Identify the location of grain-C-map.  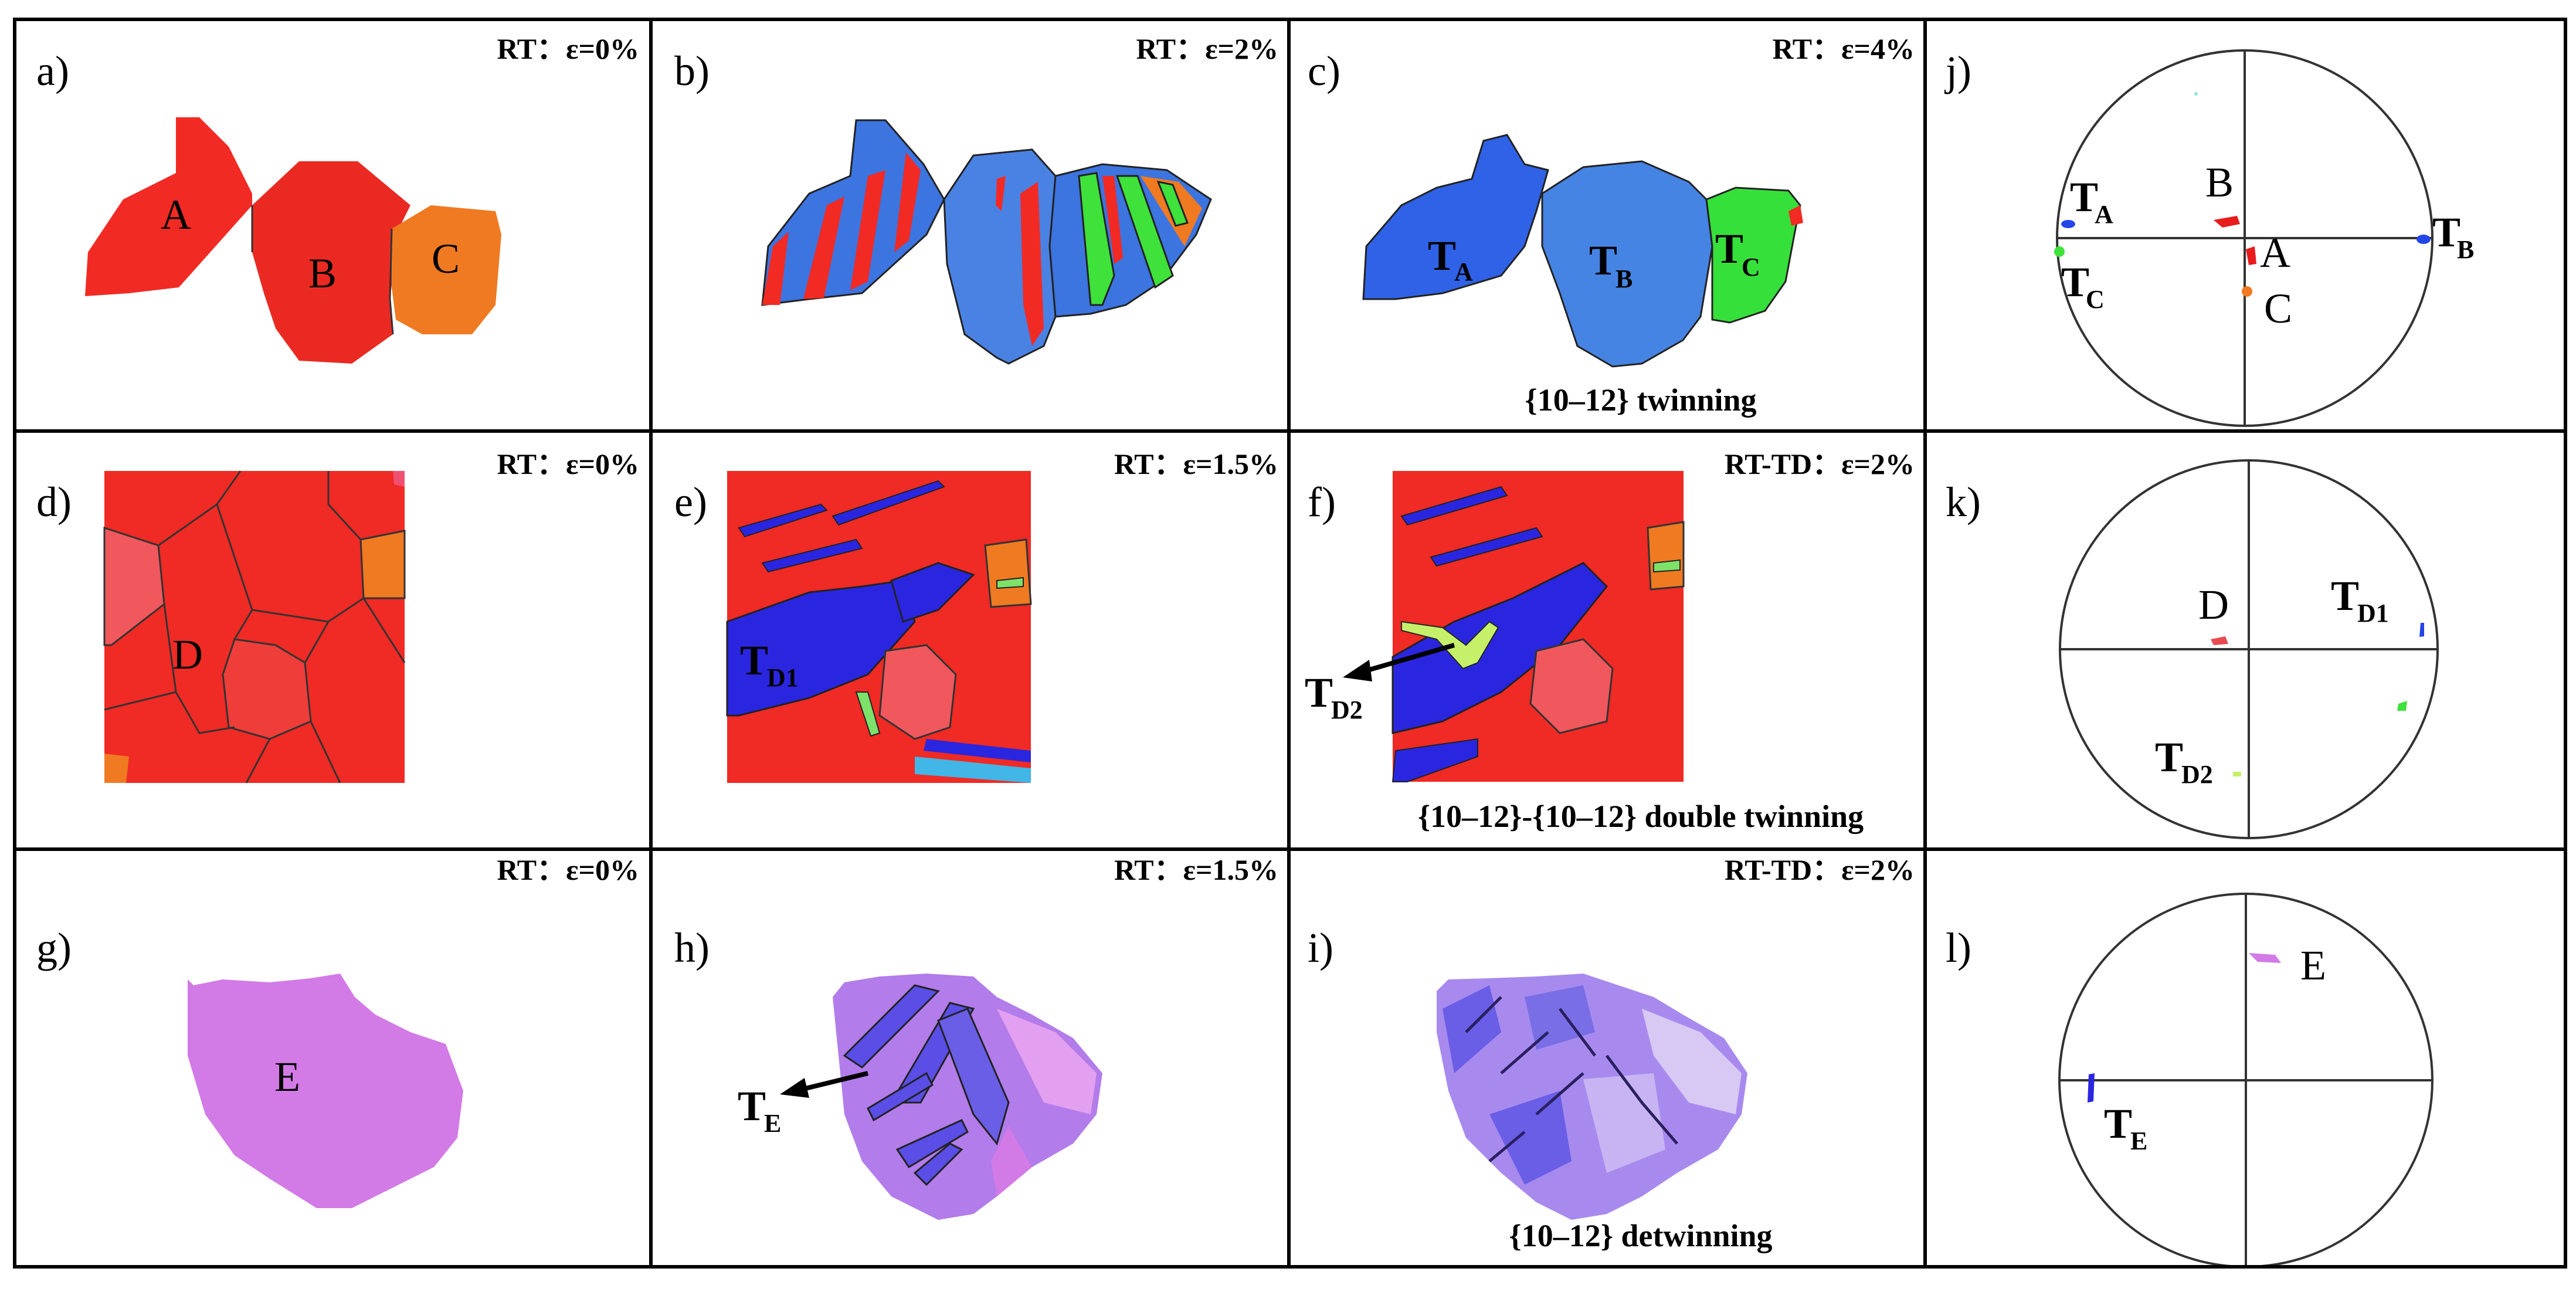
(446, 269).